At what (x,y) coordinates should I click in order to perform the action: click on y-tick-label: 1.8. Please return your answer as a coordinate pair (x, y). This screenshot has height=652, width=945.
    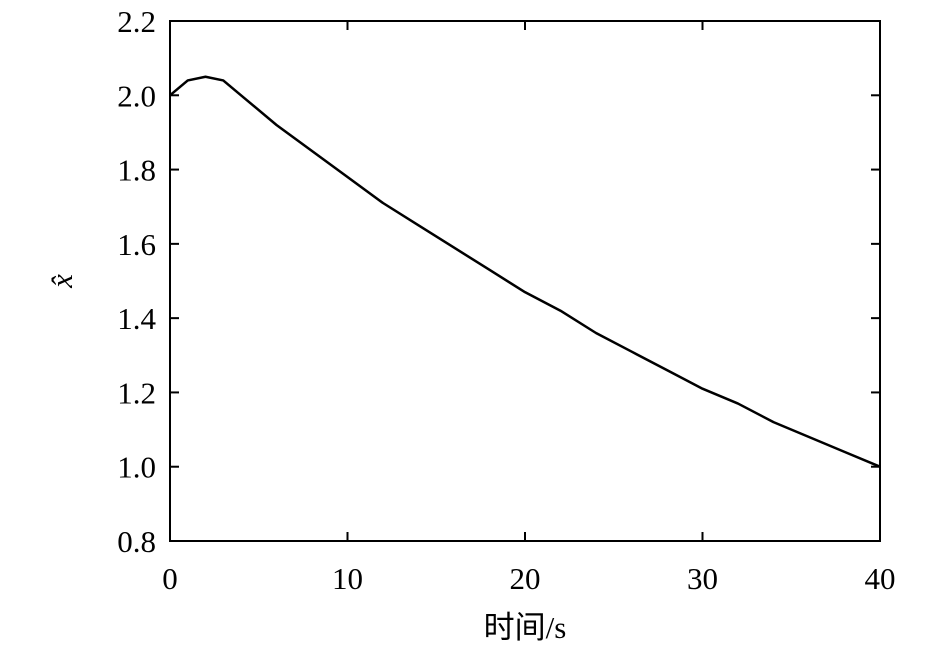
    Looking at the image, I should click on (136, 170).